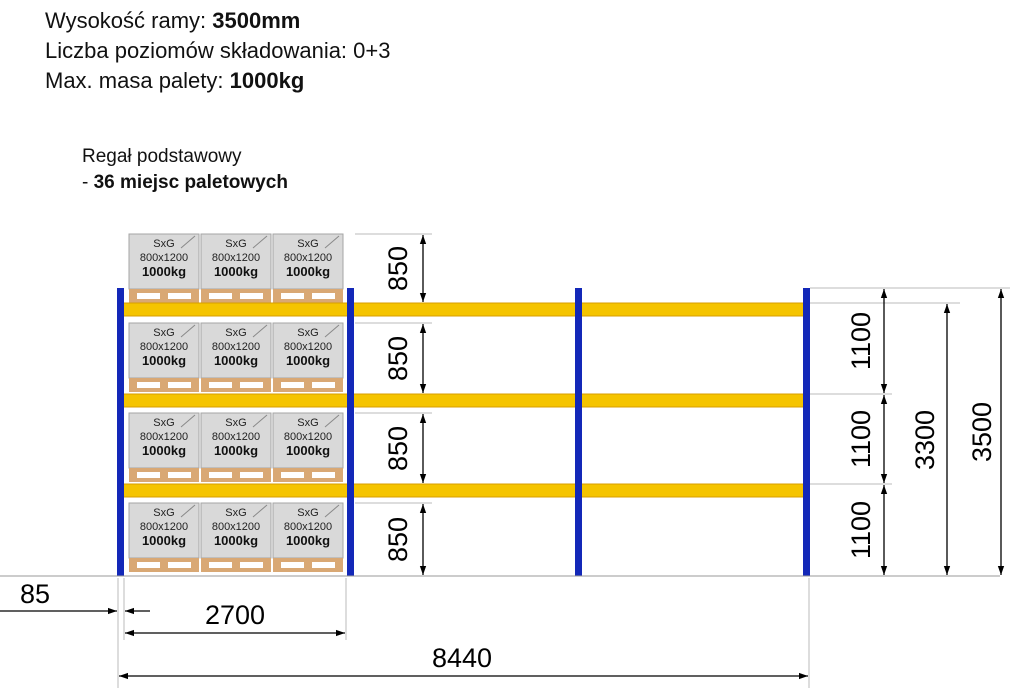  I want to click on frame-height-label: Wysokość ramy:, so click(126, 20).